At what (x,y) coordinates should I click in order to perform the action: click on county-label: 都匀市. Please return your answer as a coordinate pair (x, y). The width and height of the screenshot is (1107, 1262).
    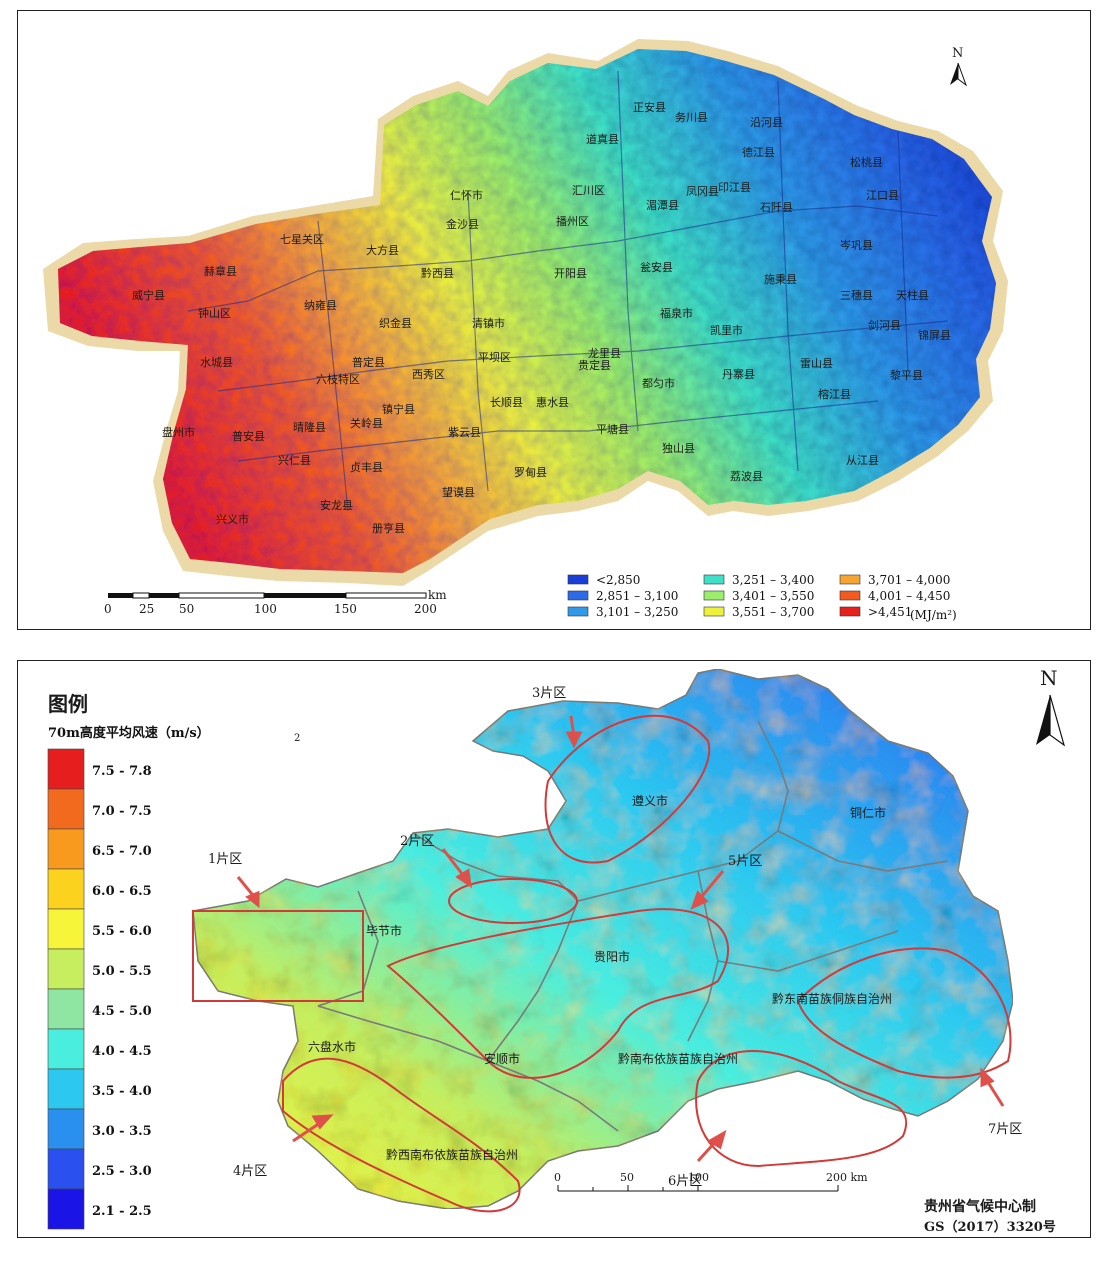
    Looking at the image, I should click on (658, 383).